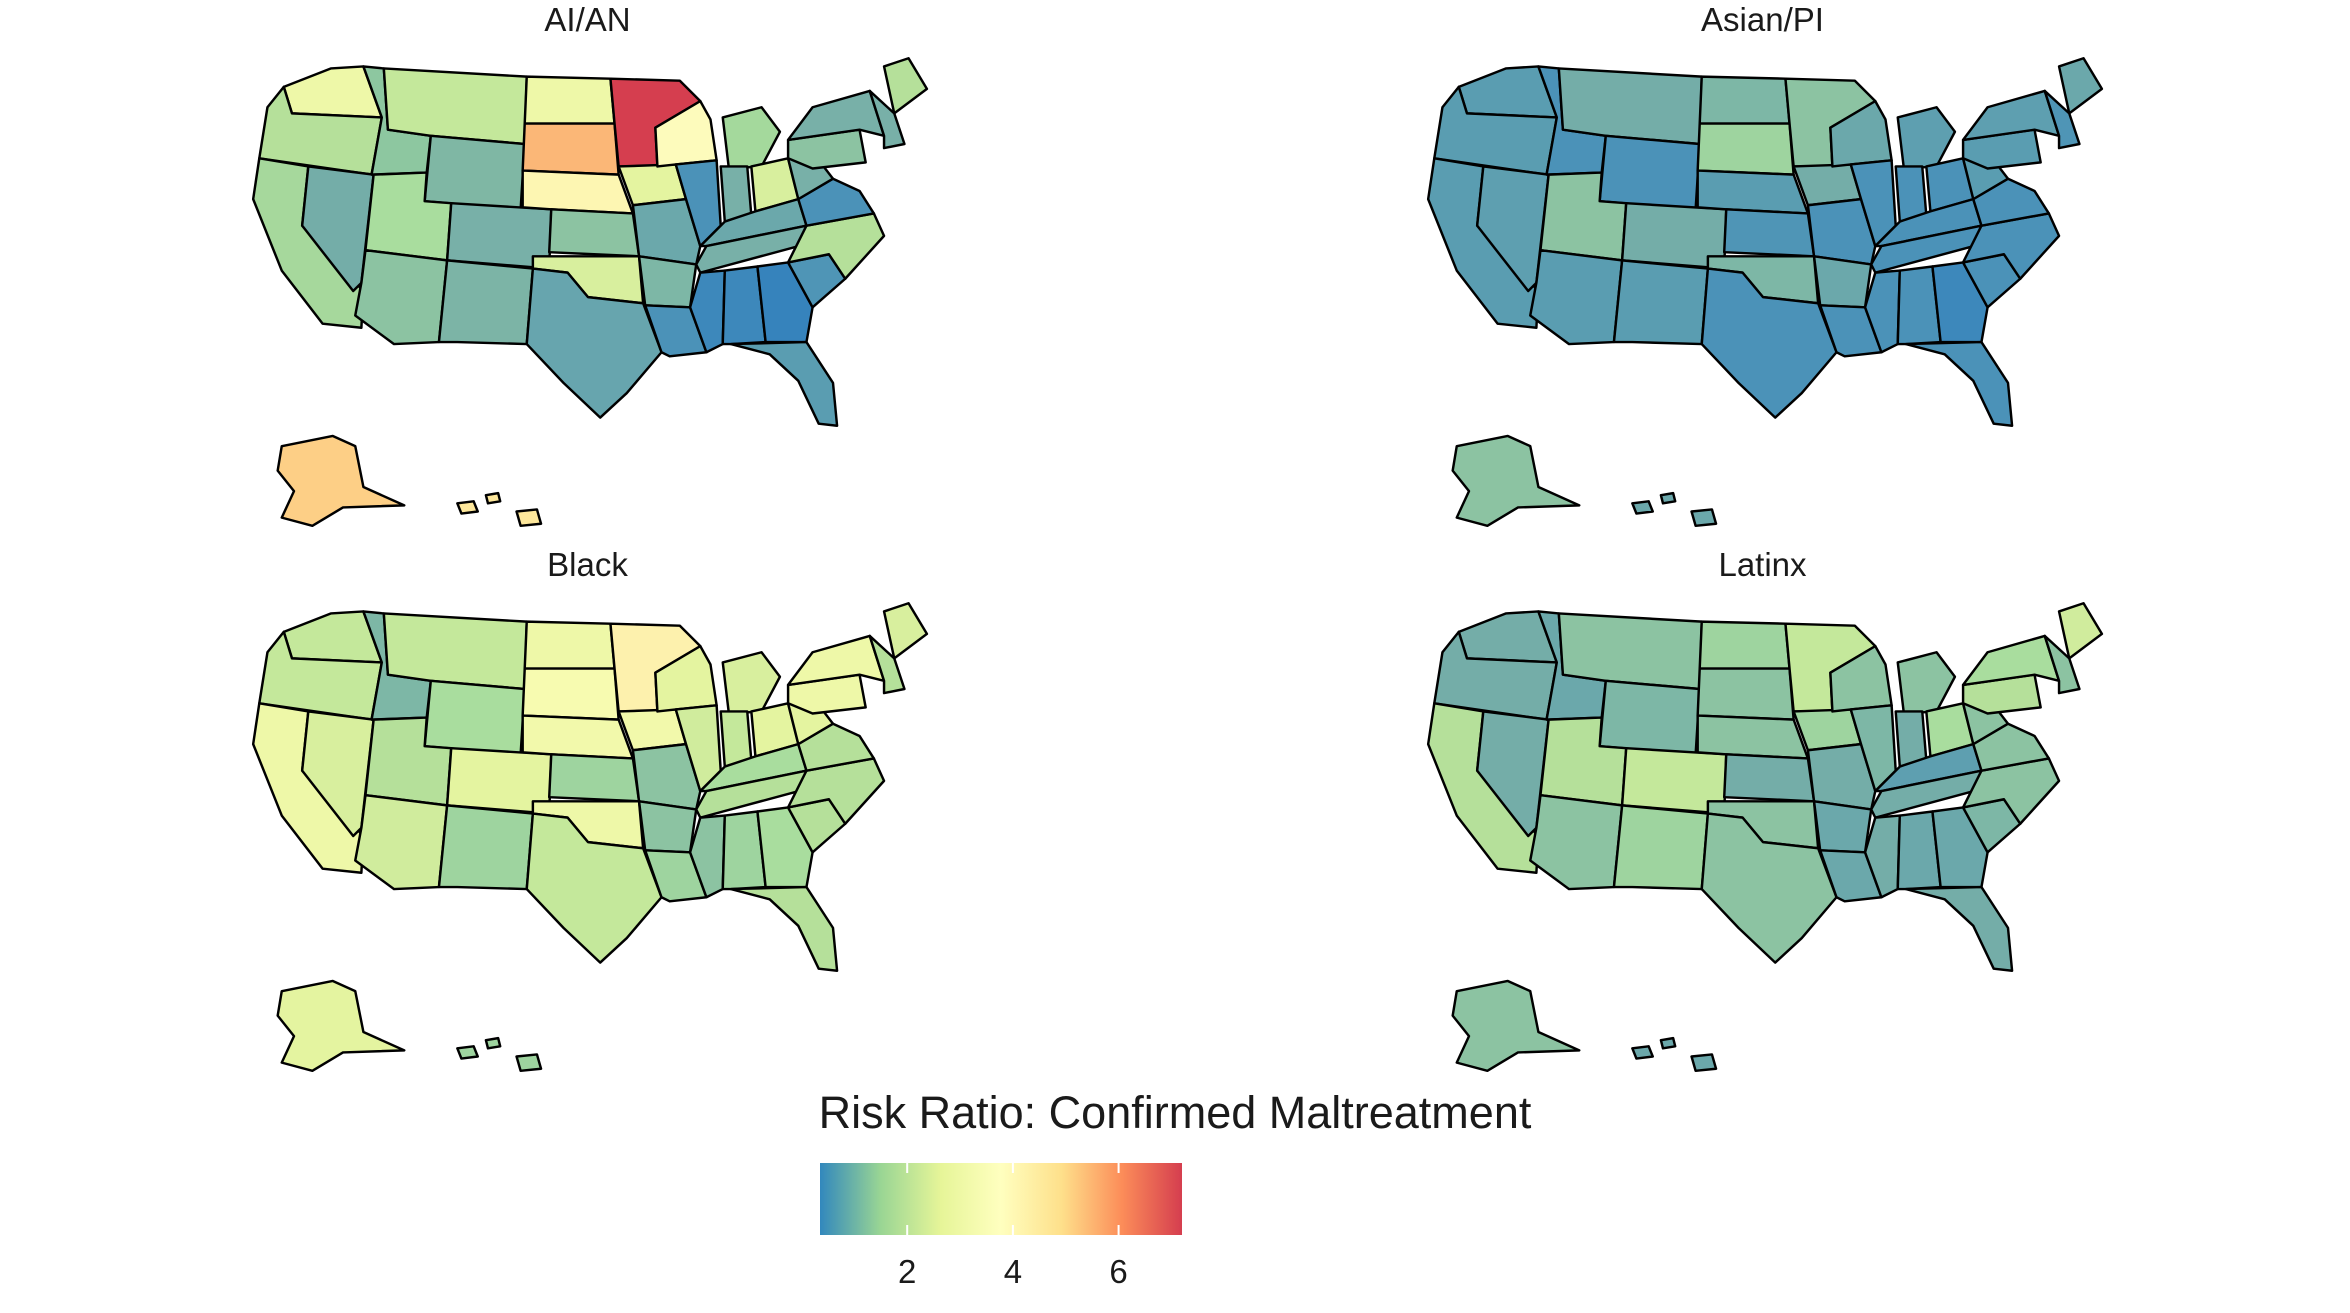 The image size is (2350, 1313). What do you see at coordinates (1013, 1271) in the screenshot?
I see `legend-tick-label: 4` at bounding box center [1013, 1271].